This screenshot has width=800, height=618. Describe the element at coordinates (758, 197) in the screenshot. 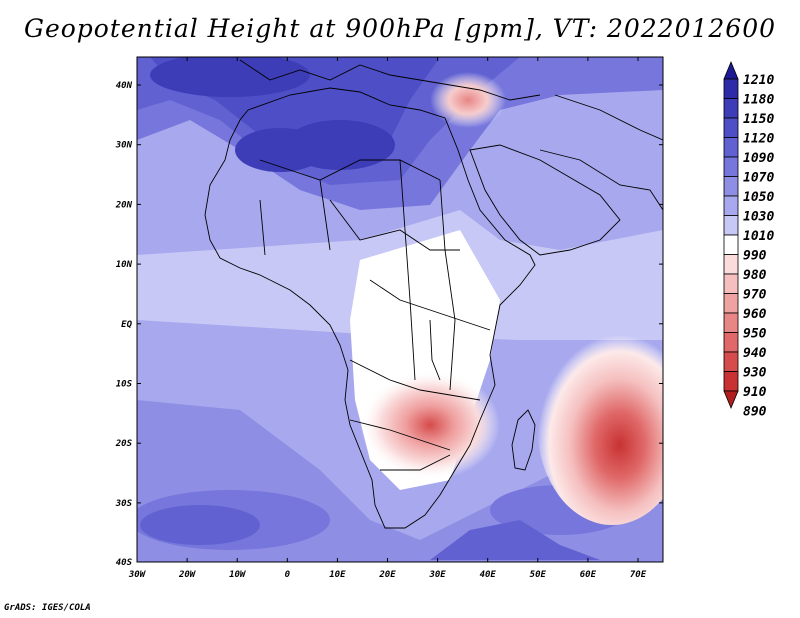

I see `colorbar-label: 1050` at that location.